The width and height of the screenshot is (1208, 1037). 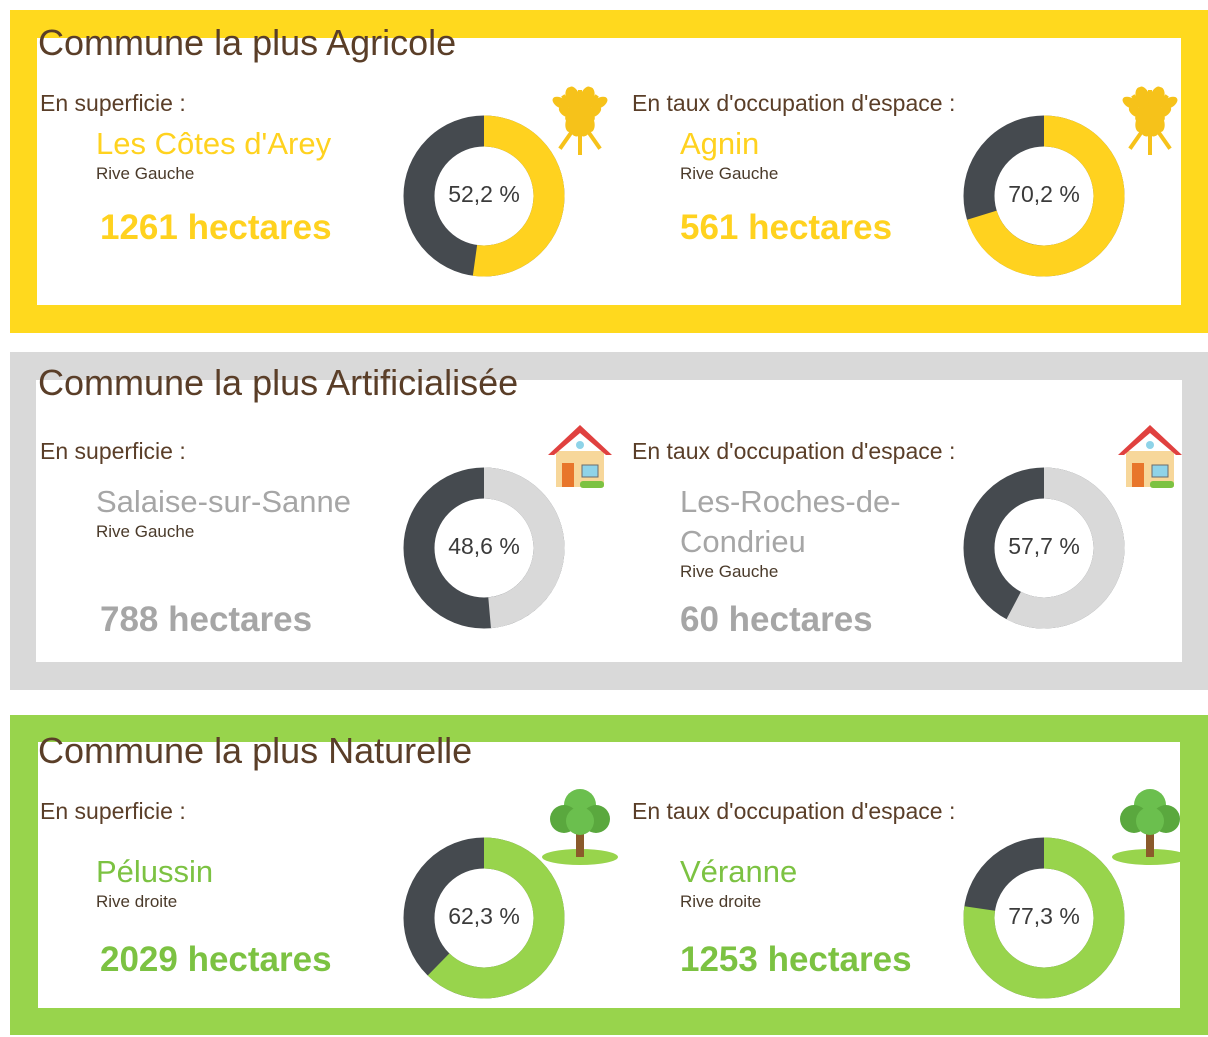 What do you see at coordinates (216, 959) in the screenshot?
I see `area: 2029 hectares` at bounding box center [216, 959].